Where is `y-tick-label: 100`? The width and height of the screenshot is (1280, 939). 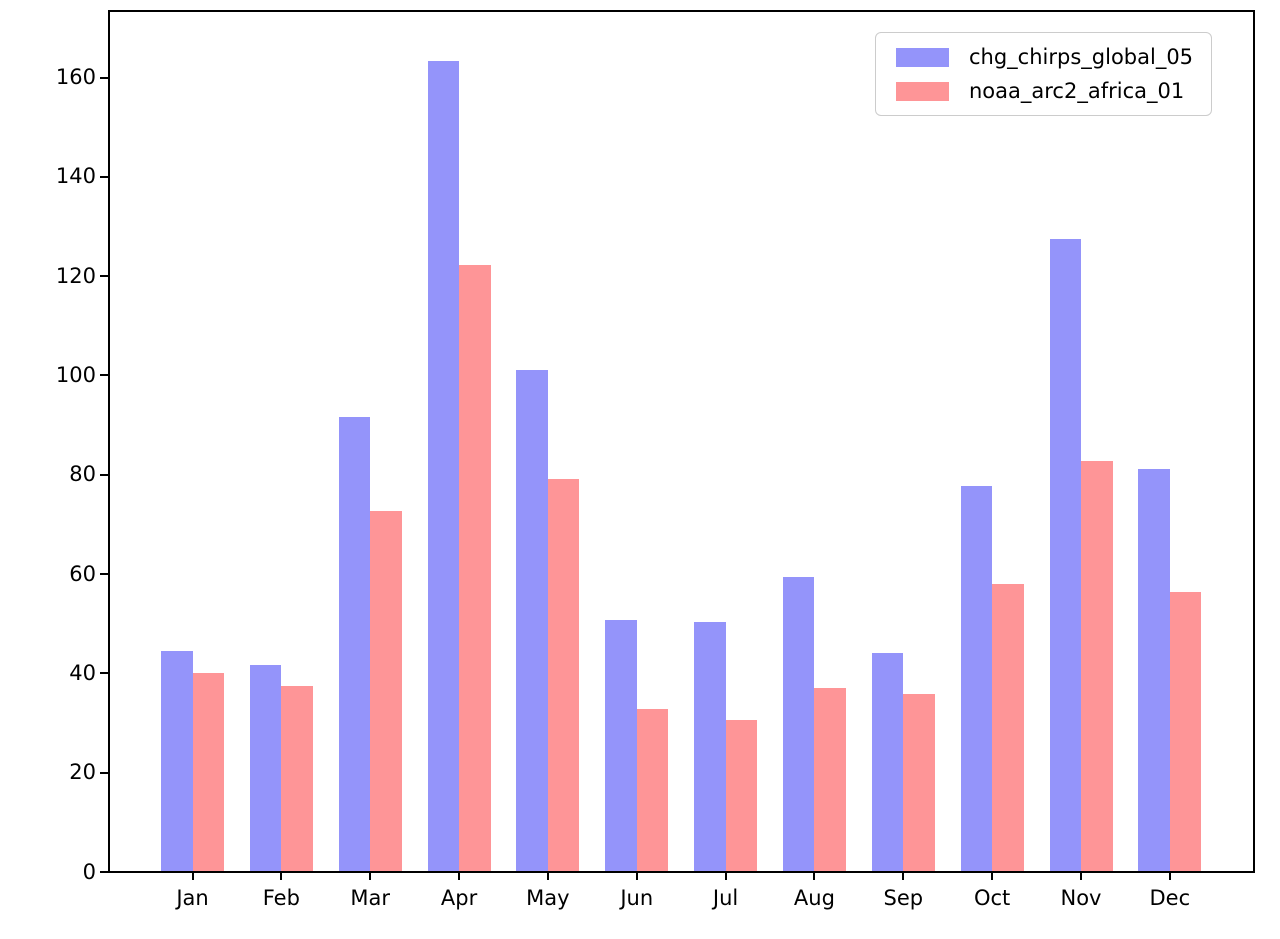
y-tick-label: 100 is located at coordinates (75, 374).